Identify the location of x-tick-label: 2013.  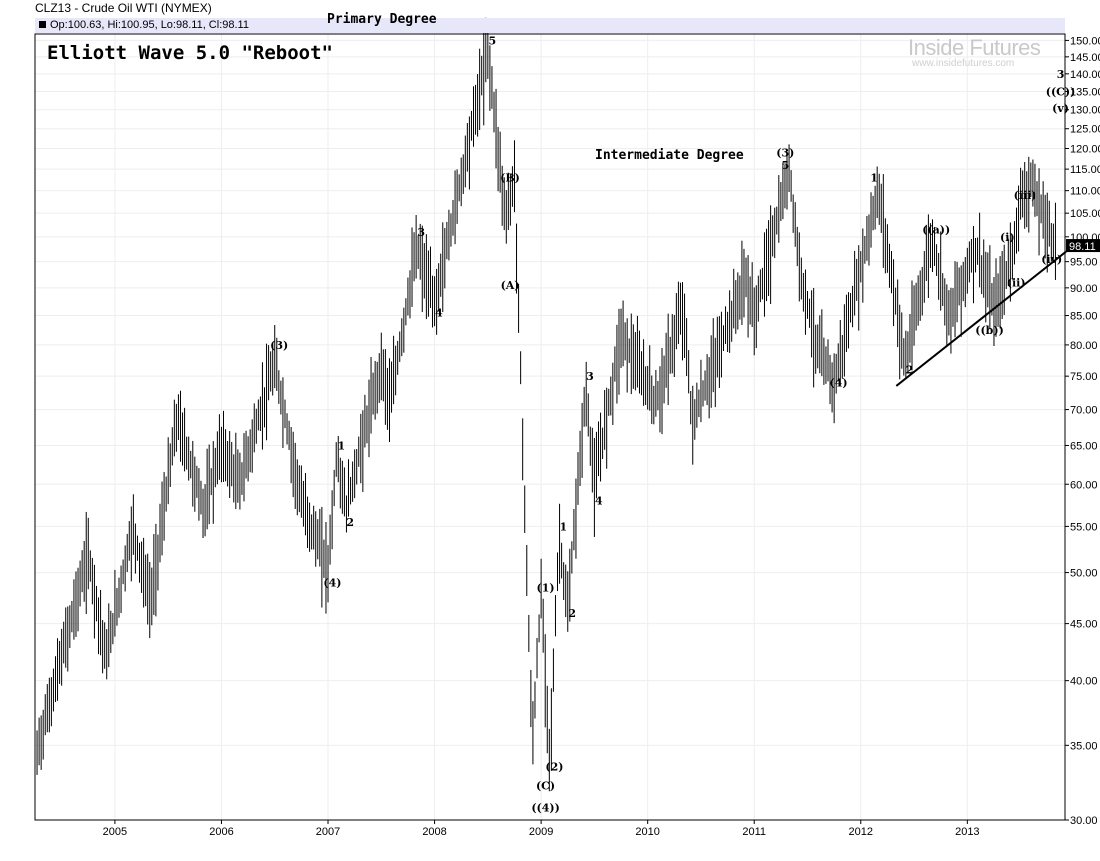
(967, 832).